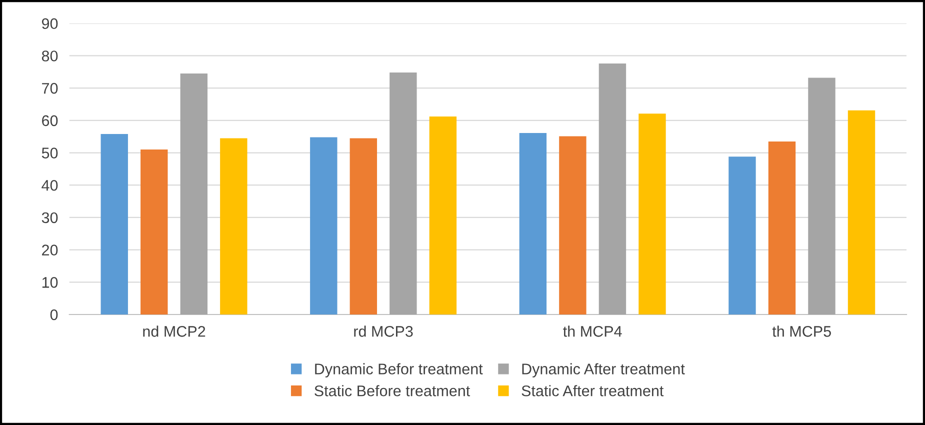 The height and width of the screenshot is (425, 925). What do you see at coordinates (50, 185) in the screenshot?
I see `y-tick-label: 40` at bounding box center [50, 185].